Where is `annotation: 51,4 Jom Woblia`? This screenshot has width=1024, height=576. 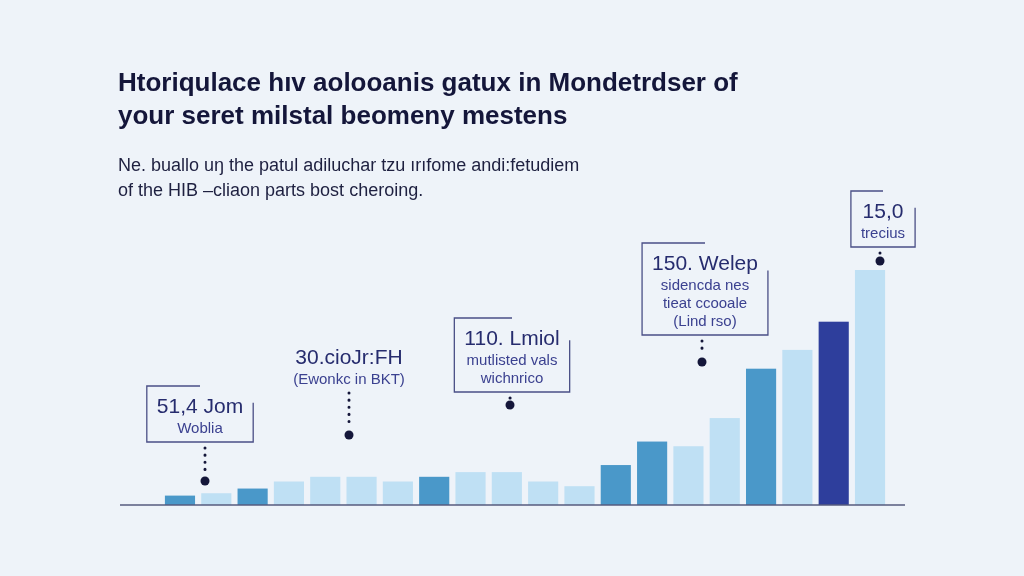 annotation: 51,4 Jom Woblia is located at coordinates (200, 415).